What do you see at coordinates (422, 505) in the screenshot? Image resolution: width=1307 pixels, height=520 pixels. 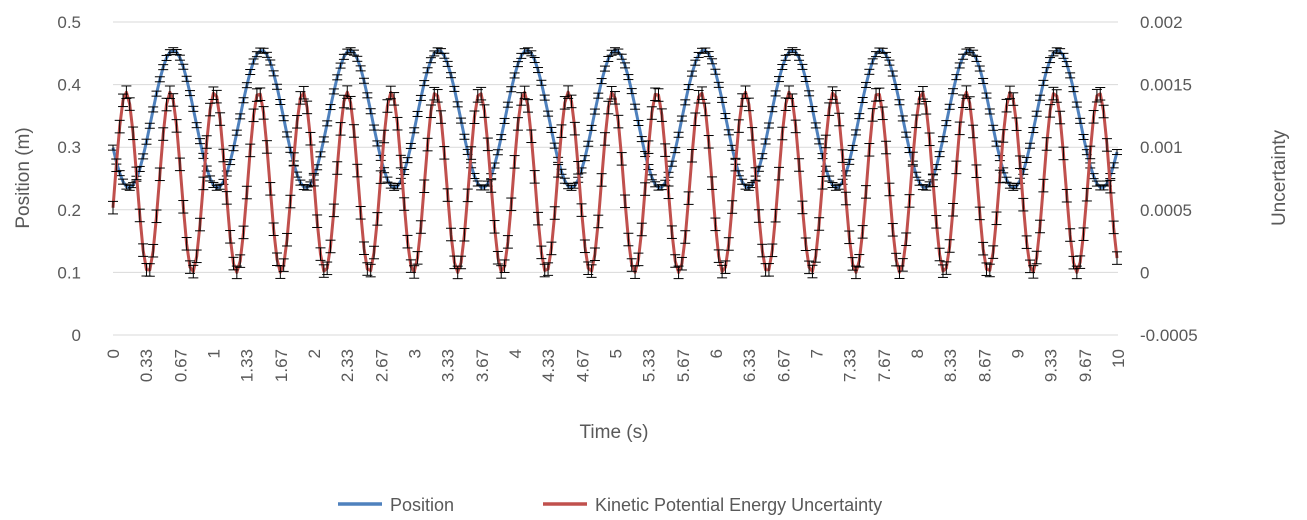 I see `legend-label-position: Position` at bounding box center [422, 505].